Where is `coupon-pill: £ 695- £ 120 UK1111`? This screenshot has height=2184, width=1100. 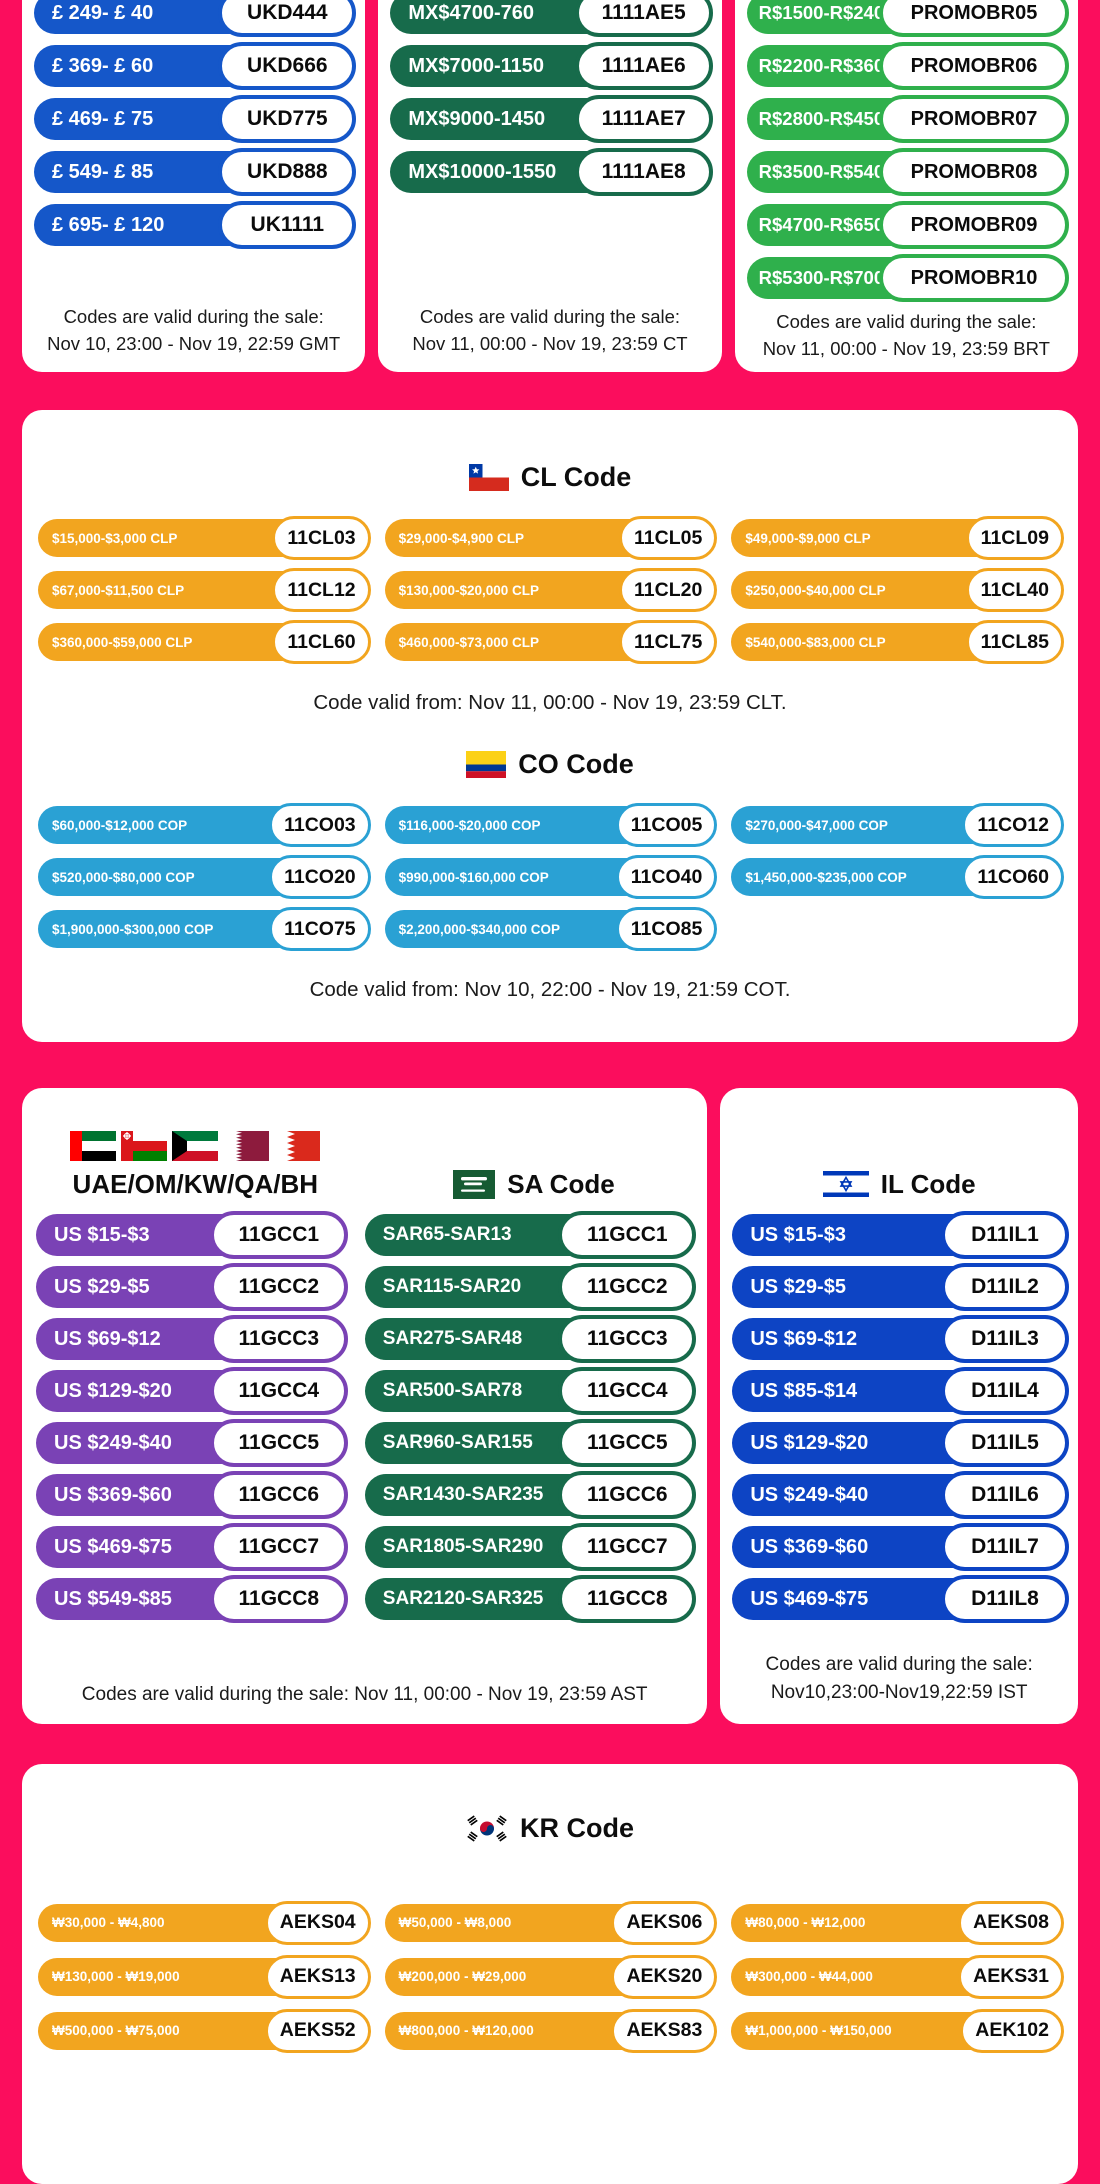 coupon-pill: £ 695- £ 120 UK1111 is located at coordinates (195, 225).